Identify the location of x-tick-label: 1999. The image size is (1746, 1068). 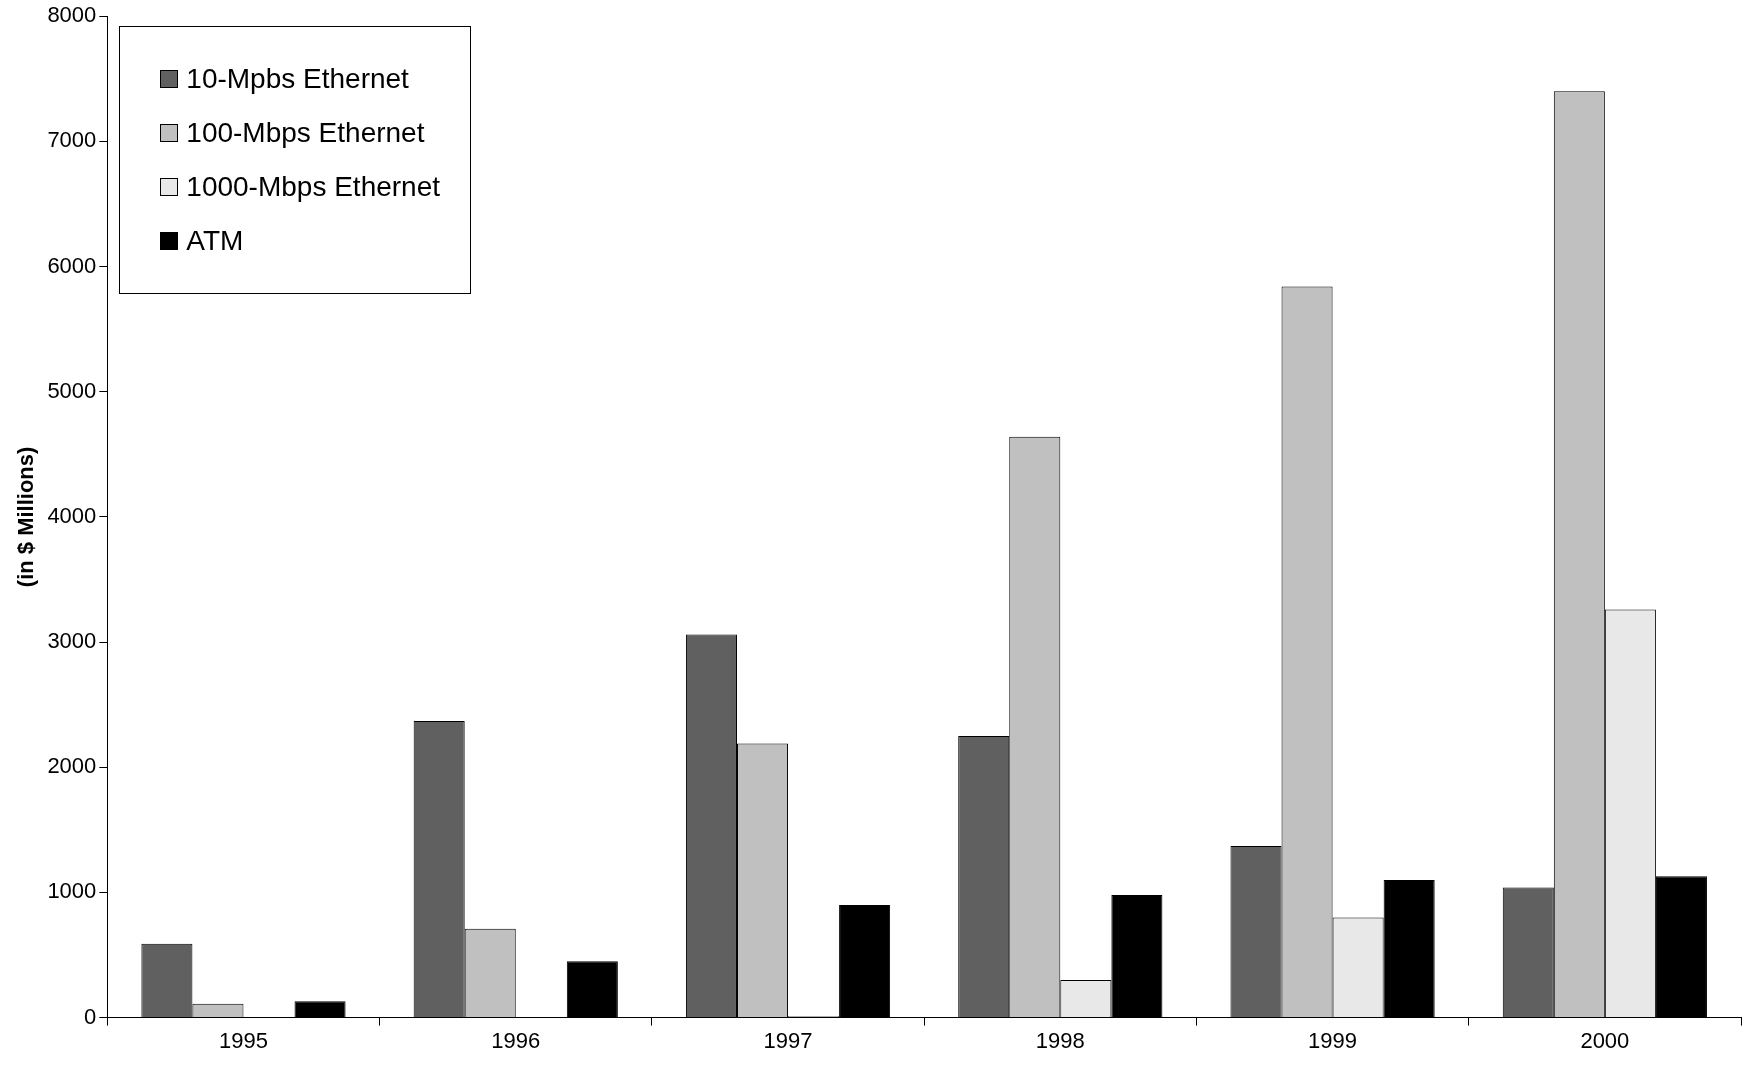
(1333, 1040).